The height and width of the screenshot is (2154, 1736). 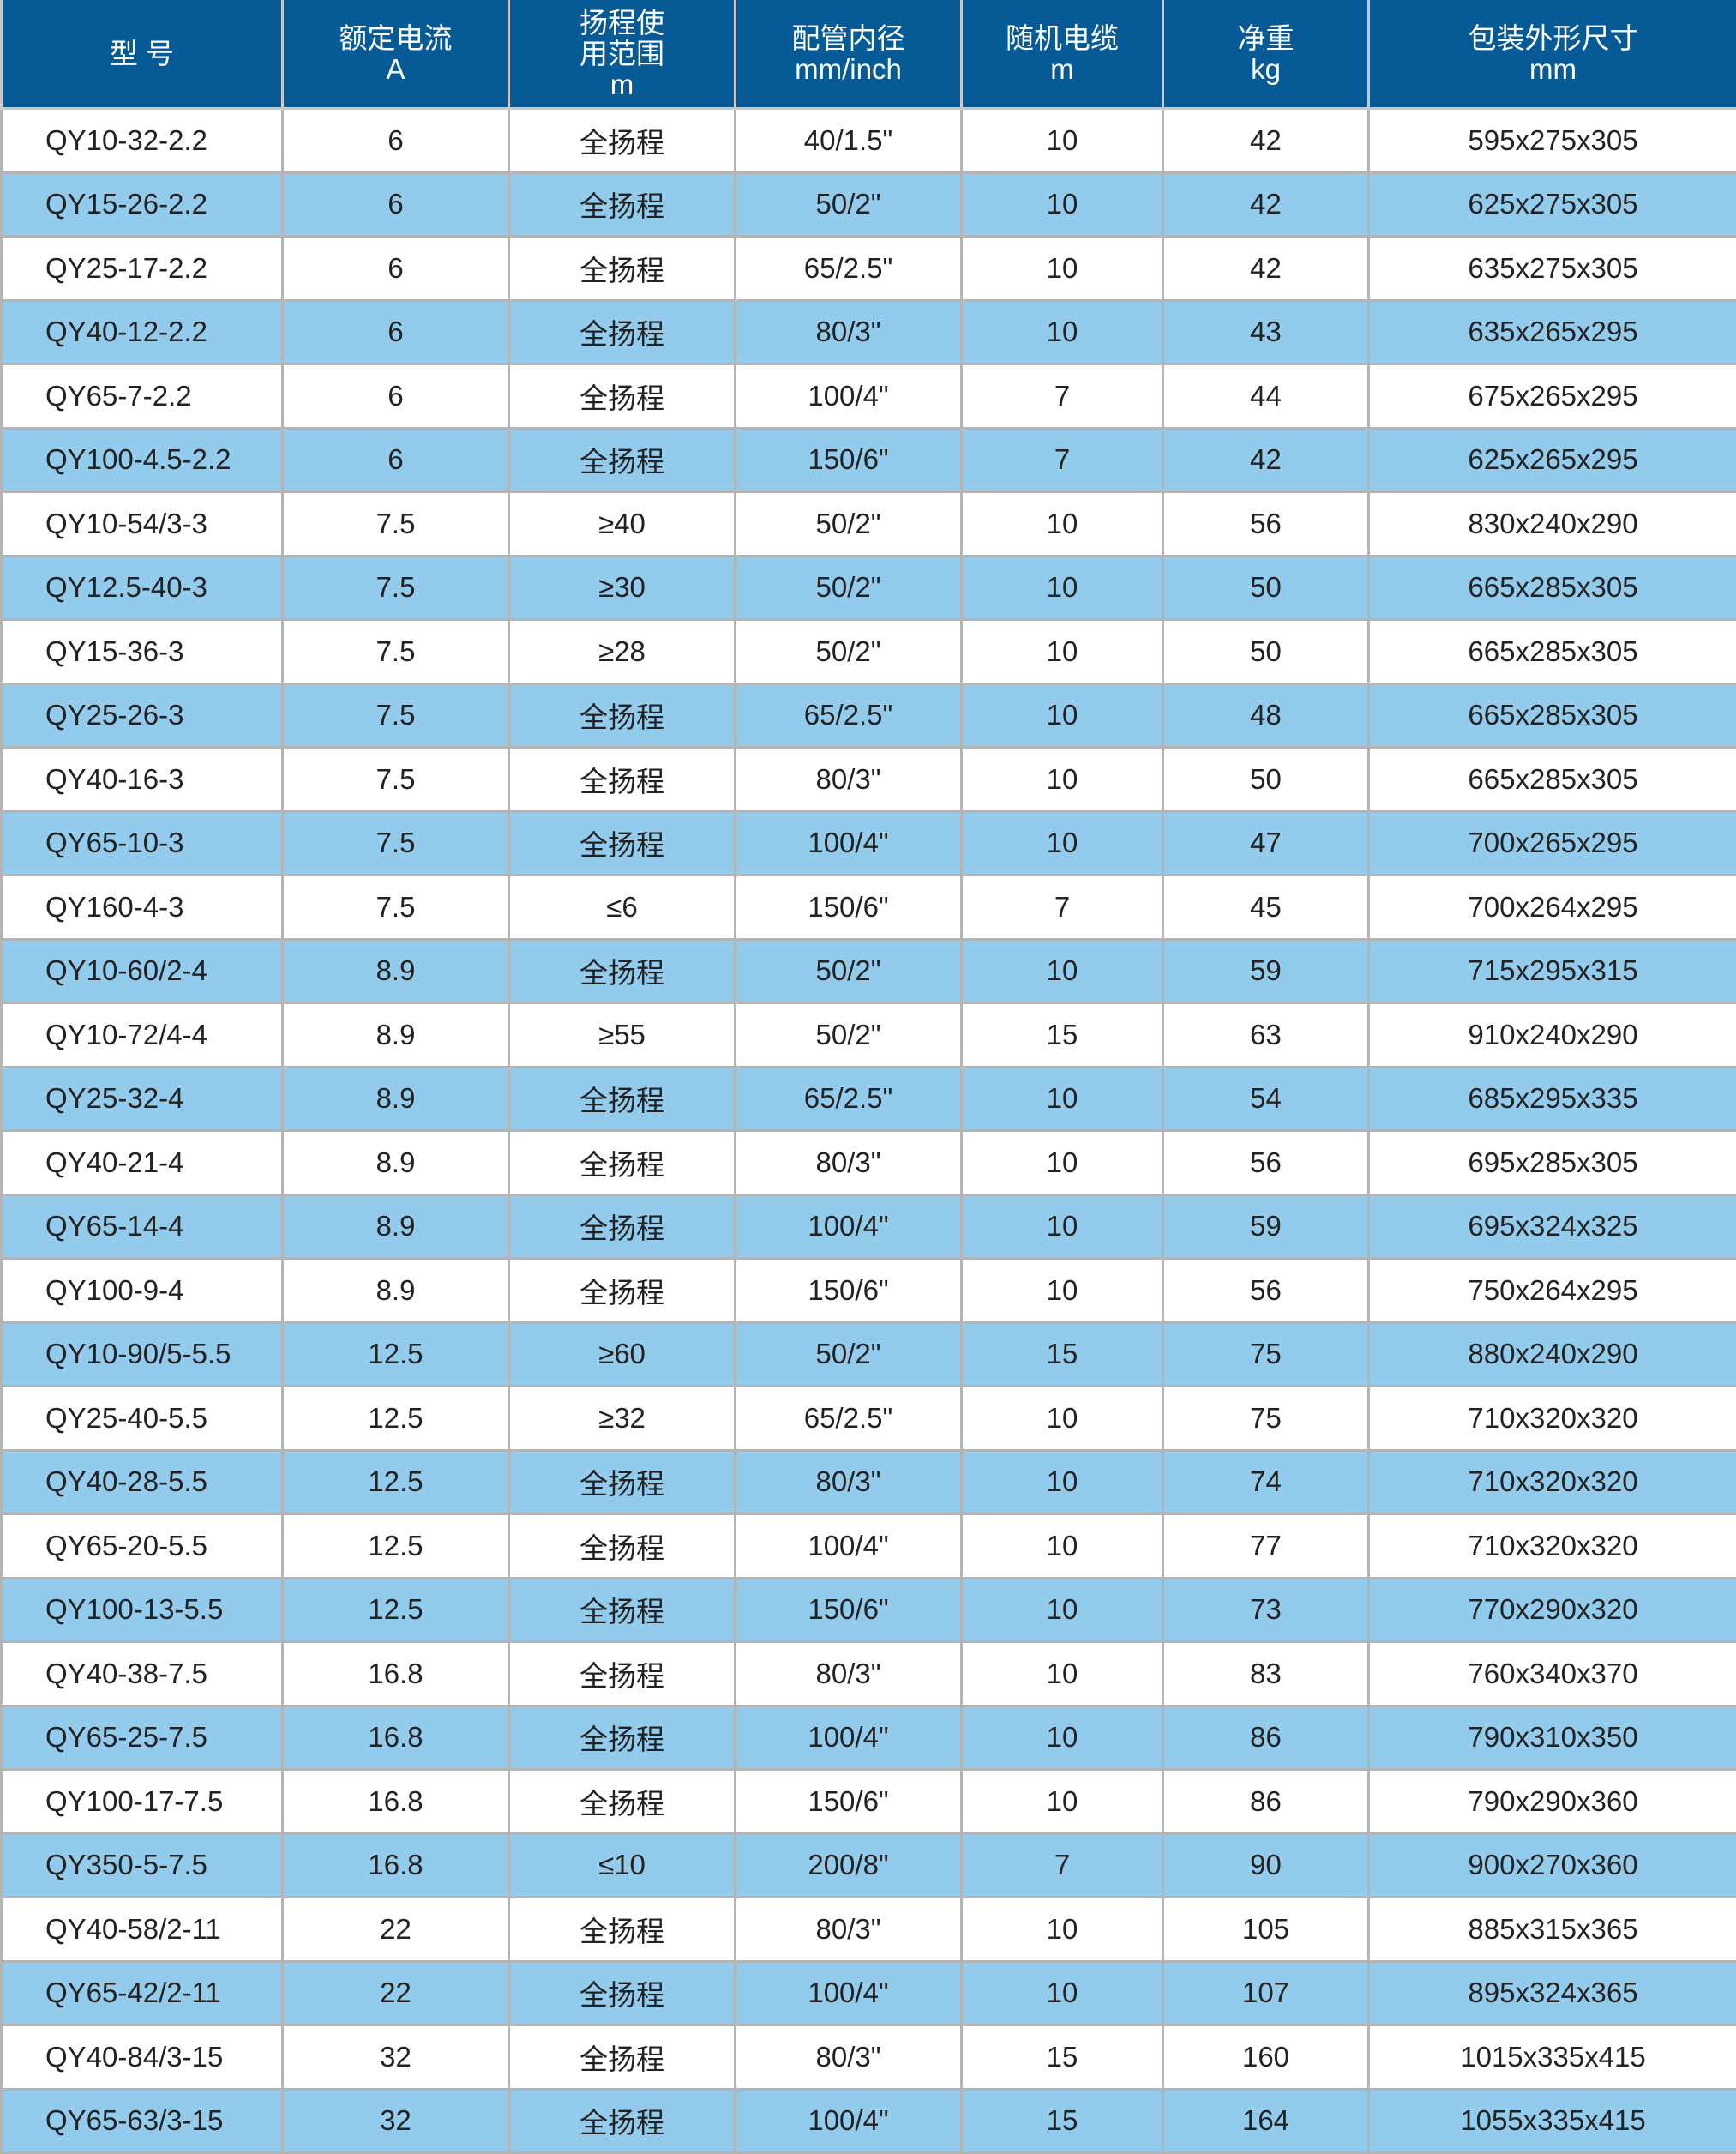 What do you see at coordinates (142, 332) in the screenshot?
I see `cell-model: QY40-12-2.2` at bounding box center [142, 332].